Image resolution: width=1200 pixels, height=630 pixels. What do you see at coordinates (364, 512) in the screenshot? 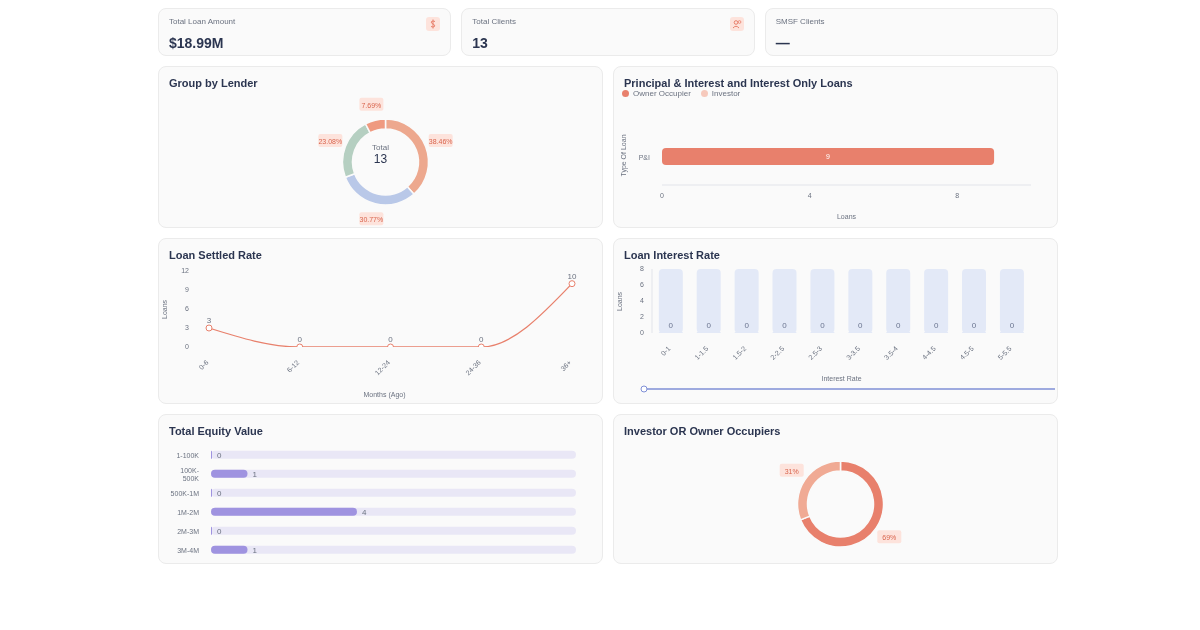
I see `data-label: 4` at bounding box center [364, 512].